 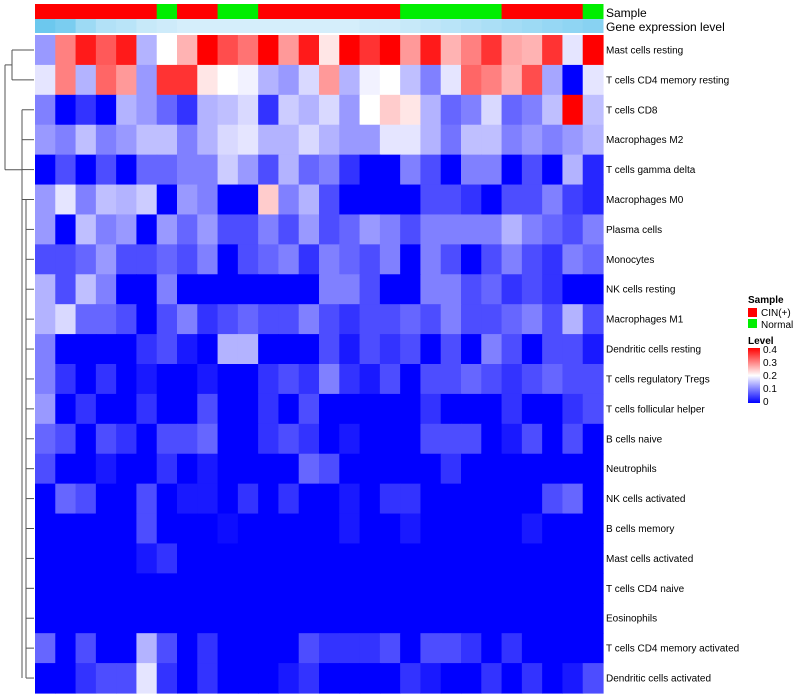 I want to click on level-tick-0-4: 0.4, so click(x=770, y=350).